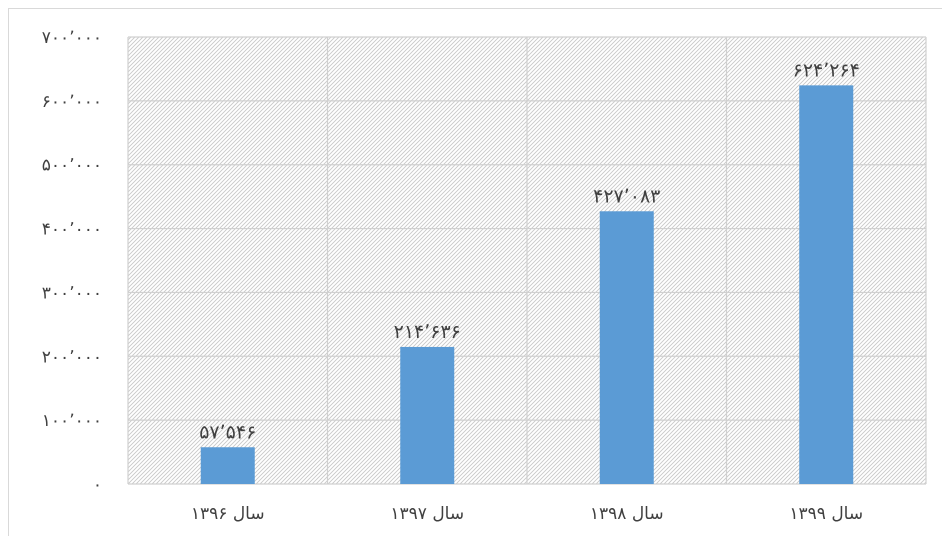 The image size is (944, 538). What do you see at coordinates (227, 432) in the screenshot?
I see `data-label-1: ۵۷٬۵۴۶` at bounding box center [227, 432].